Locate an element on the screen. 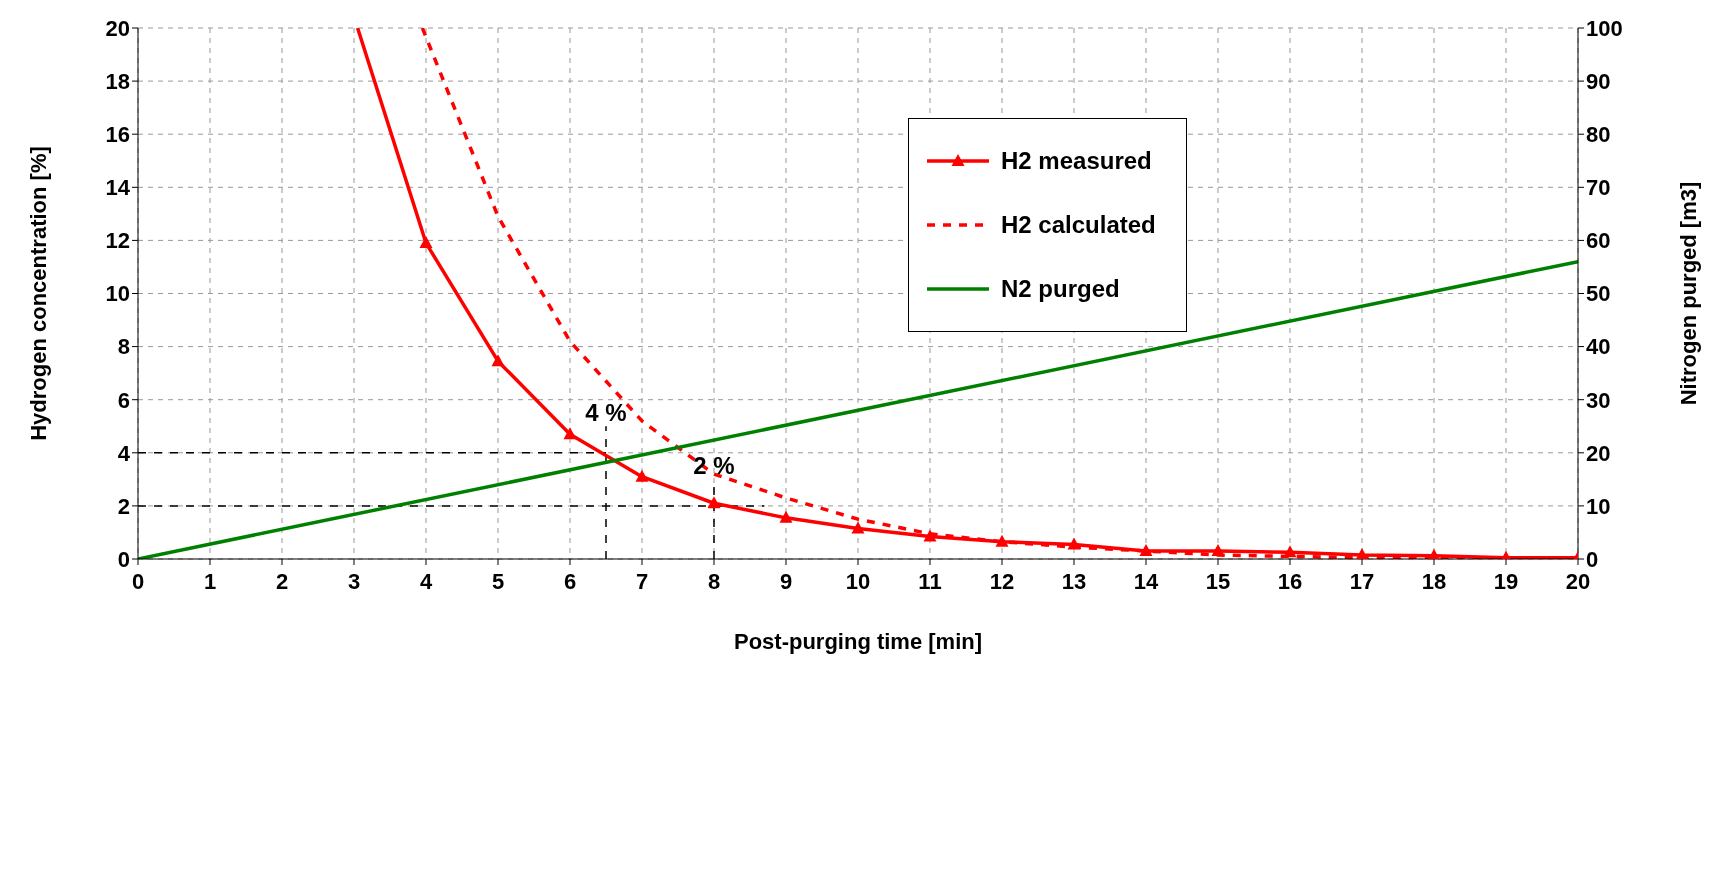 The height and width of the screenshot is (895, 1732). y2-tick-label: 20 is located at coordinates (1598, 453).